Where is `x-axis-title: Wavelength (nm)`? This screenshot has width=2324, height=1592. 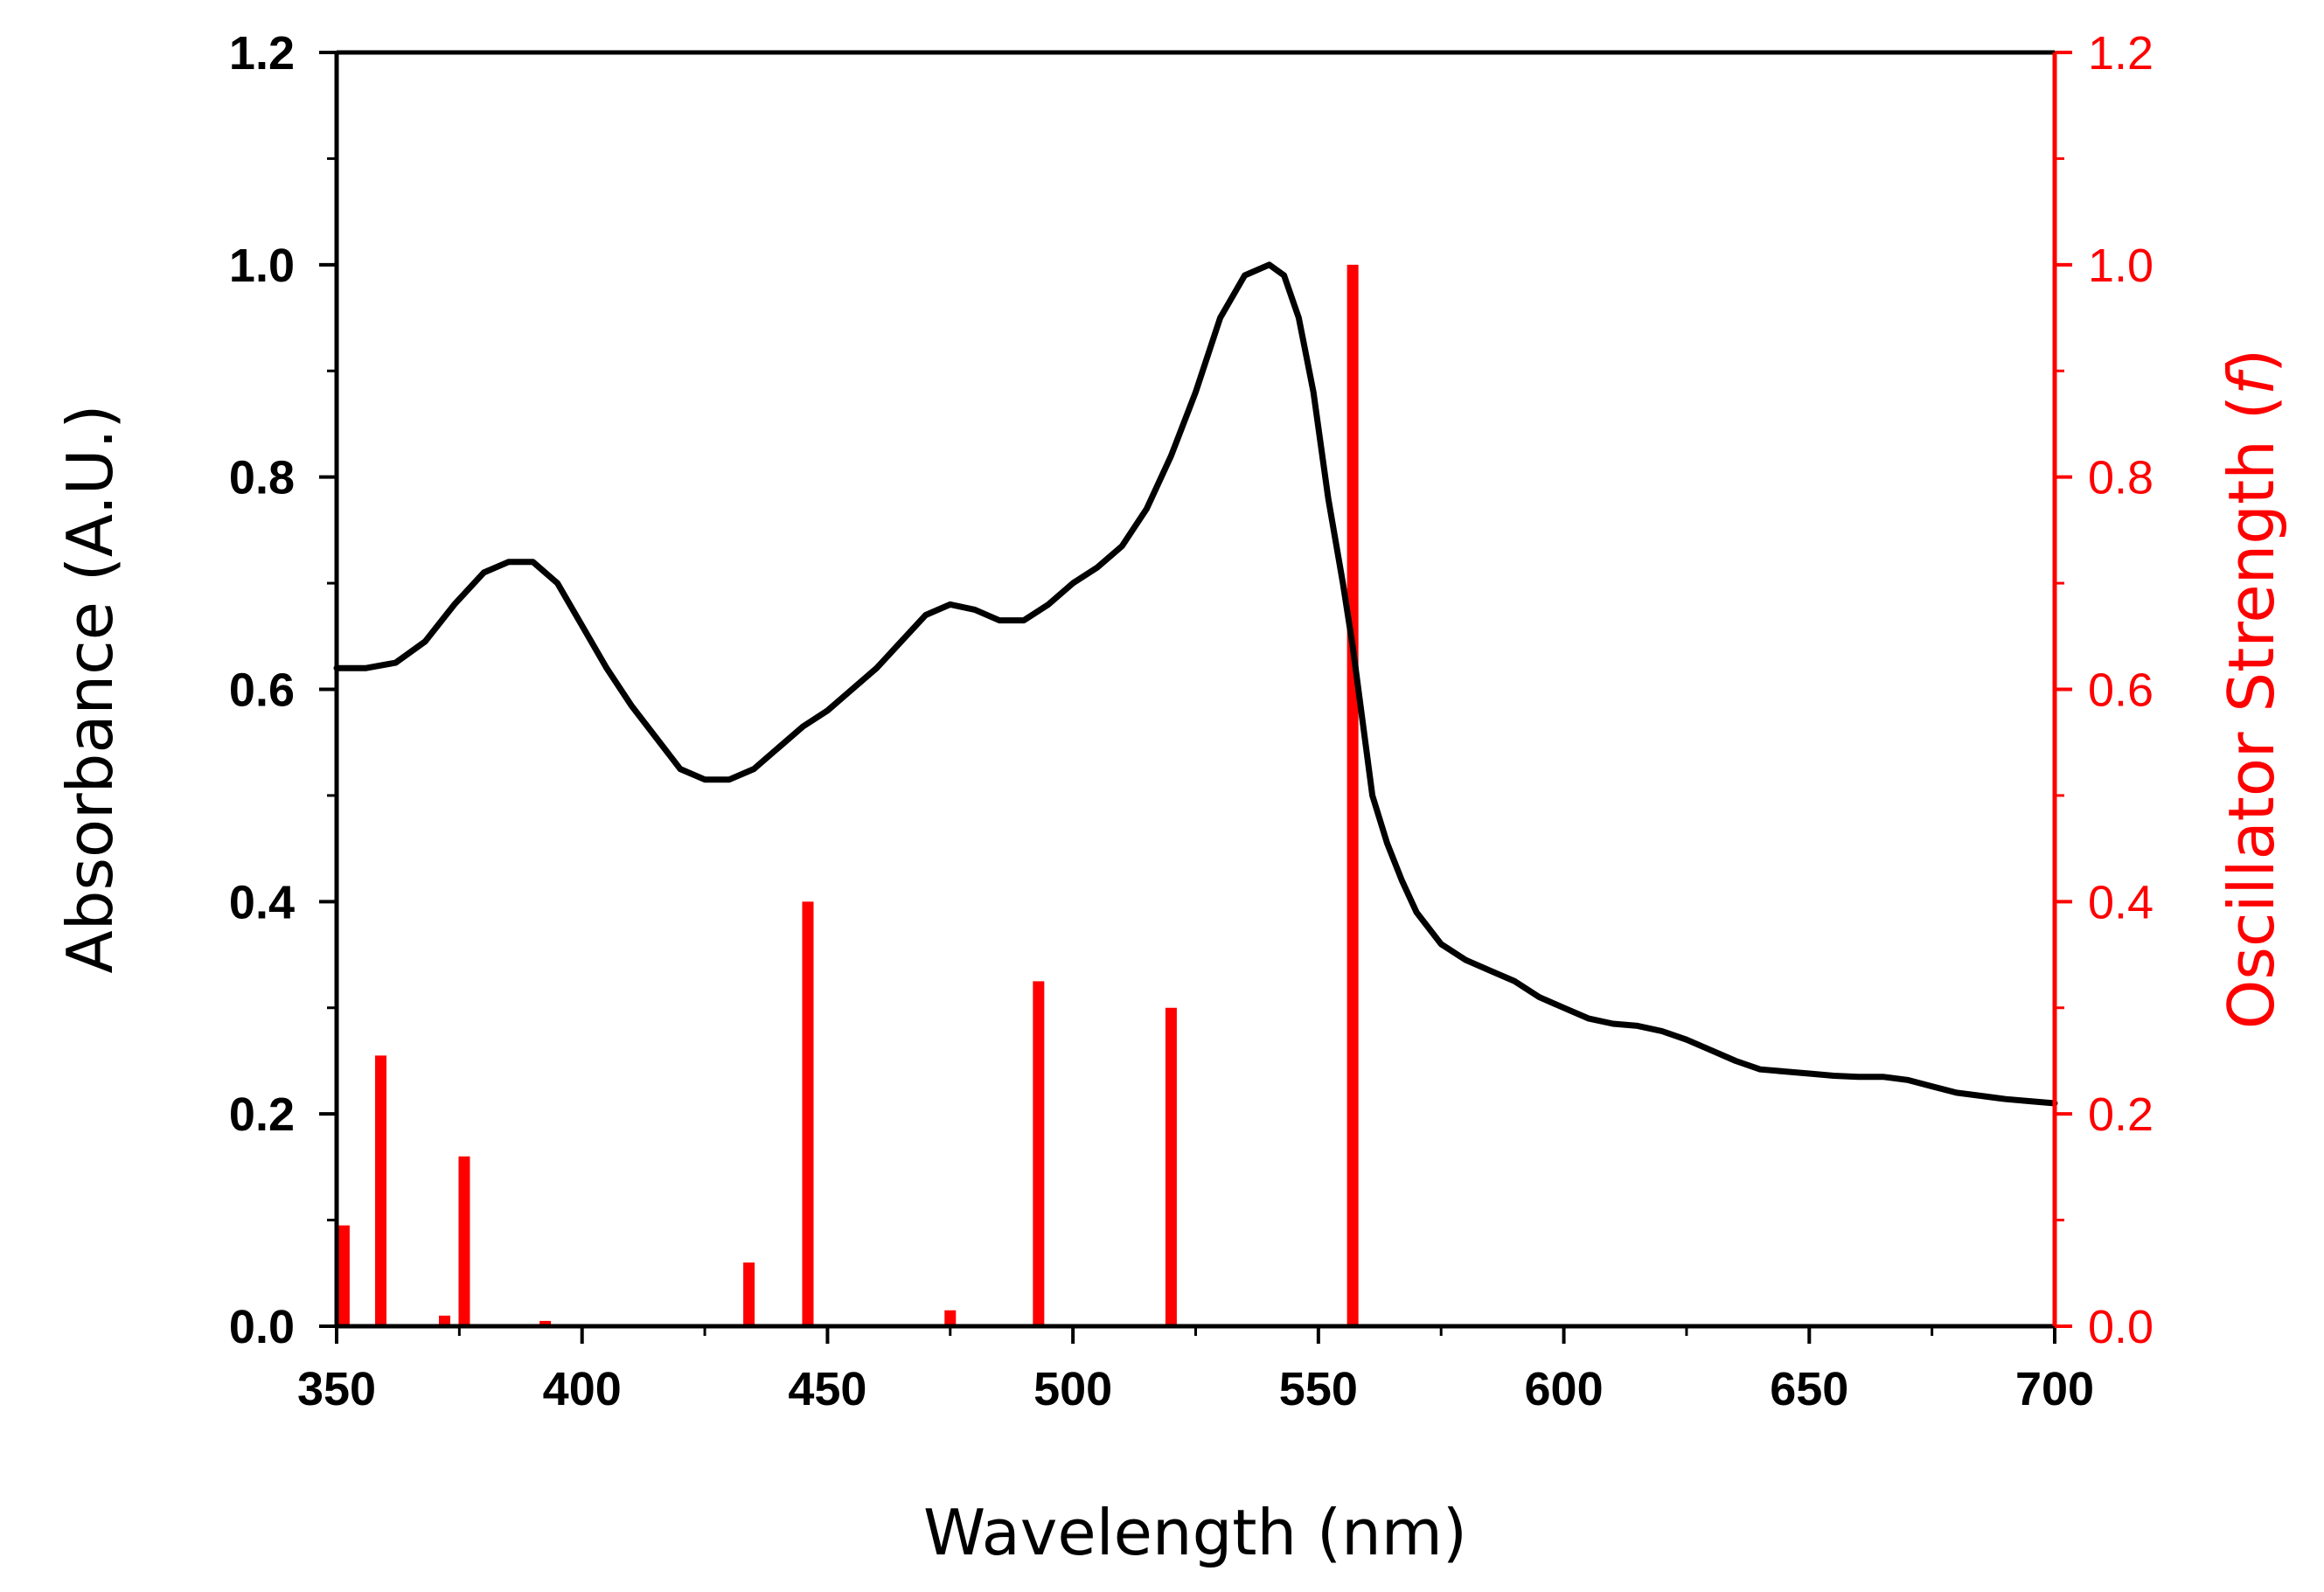 x-axis-title: Wavelength (nm) is located at coordinates (1195, 1532).